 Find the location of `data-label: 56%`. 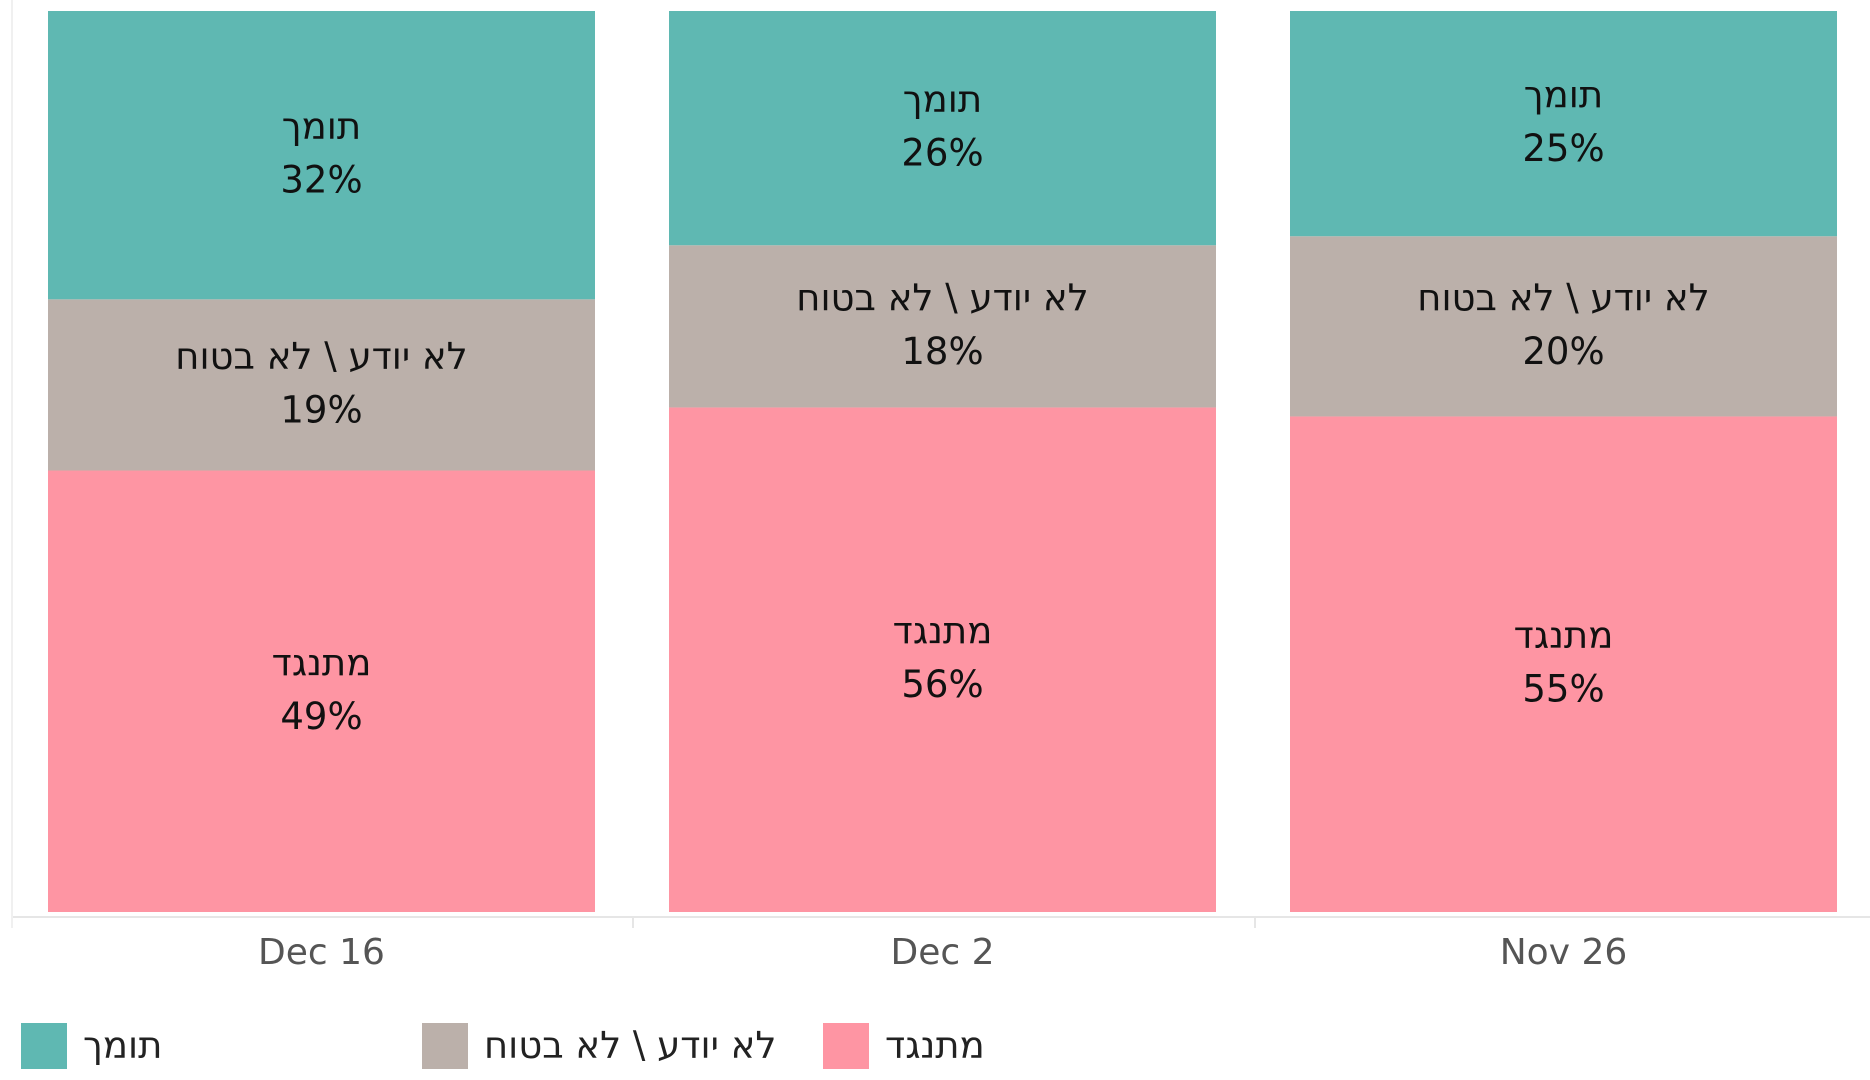

data-label: 56% is located at coordinates (942, 684).